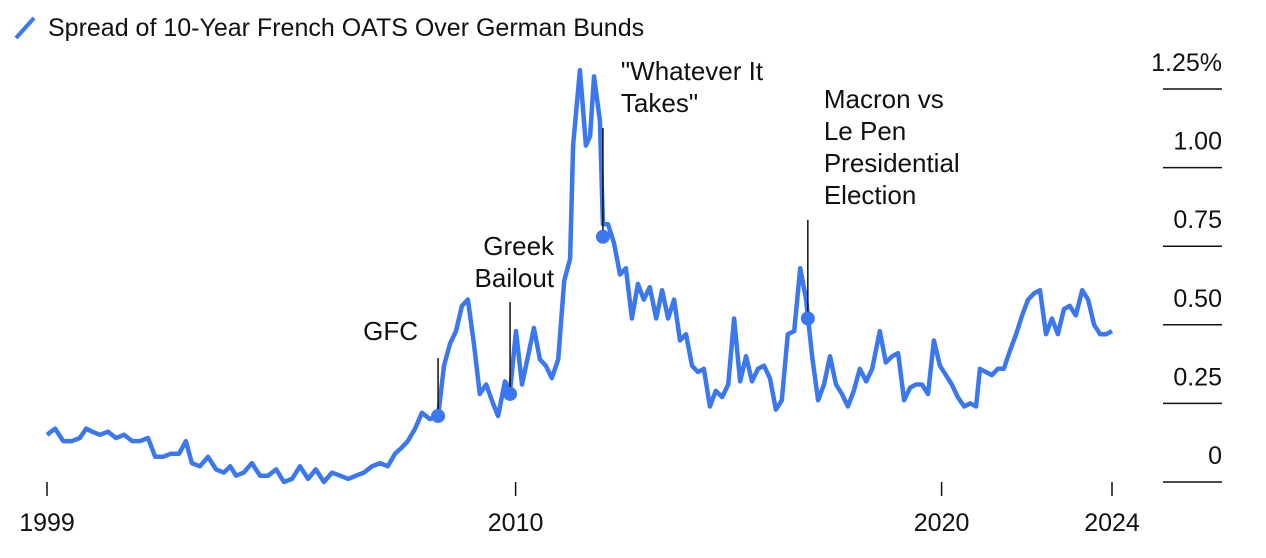  What do you see at coordinates (390, 331) in the screenshot?
I see `annotation-text: GFC` at bounding box center [390, 331].